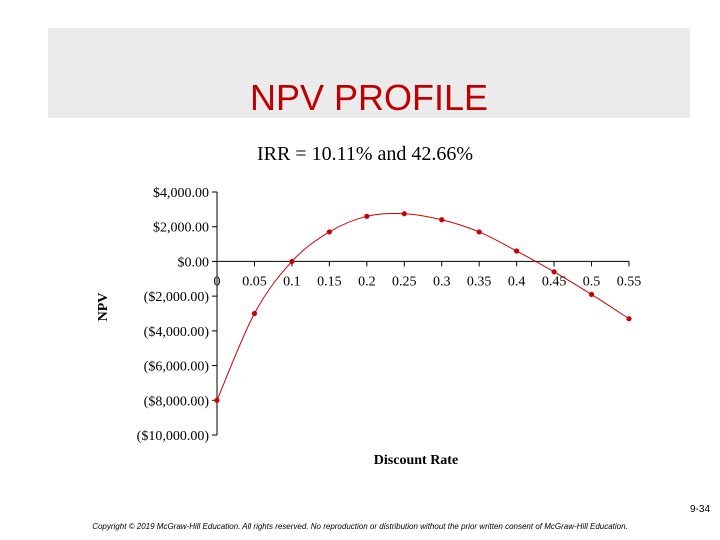 This screenshot has width=720, height=540. I want to click on x-tick-label: 0.3, so click(442, 281).